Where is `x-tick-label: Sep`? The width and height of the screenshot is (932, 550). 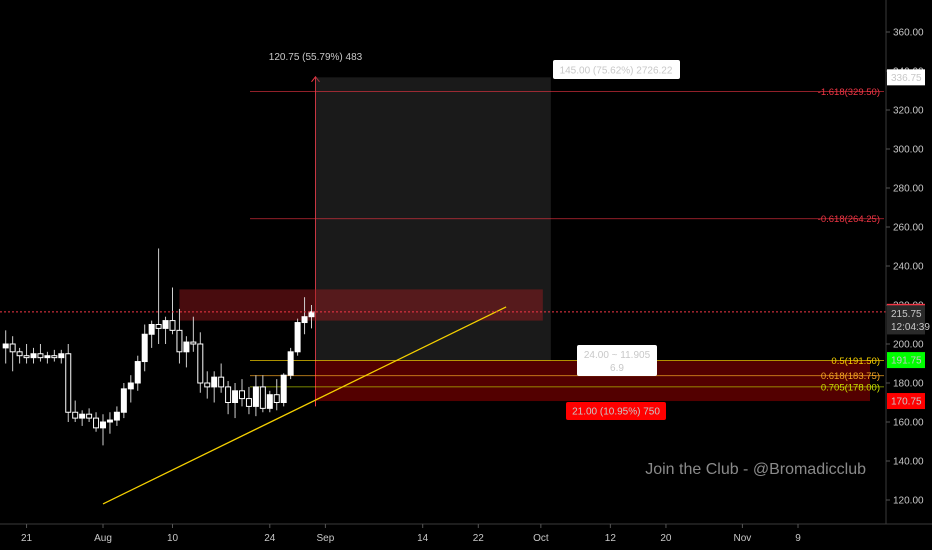
x-tick-label: Sep is located at coordinates (326, 538).